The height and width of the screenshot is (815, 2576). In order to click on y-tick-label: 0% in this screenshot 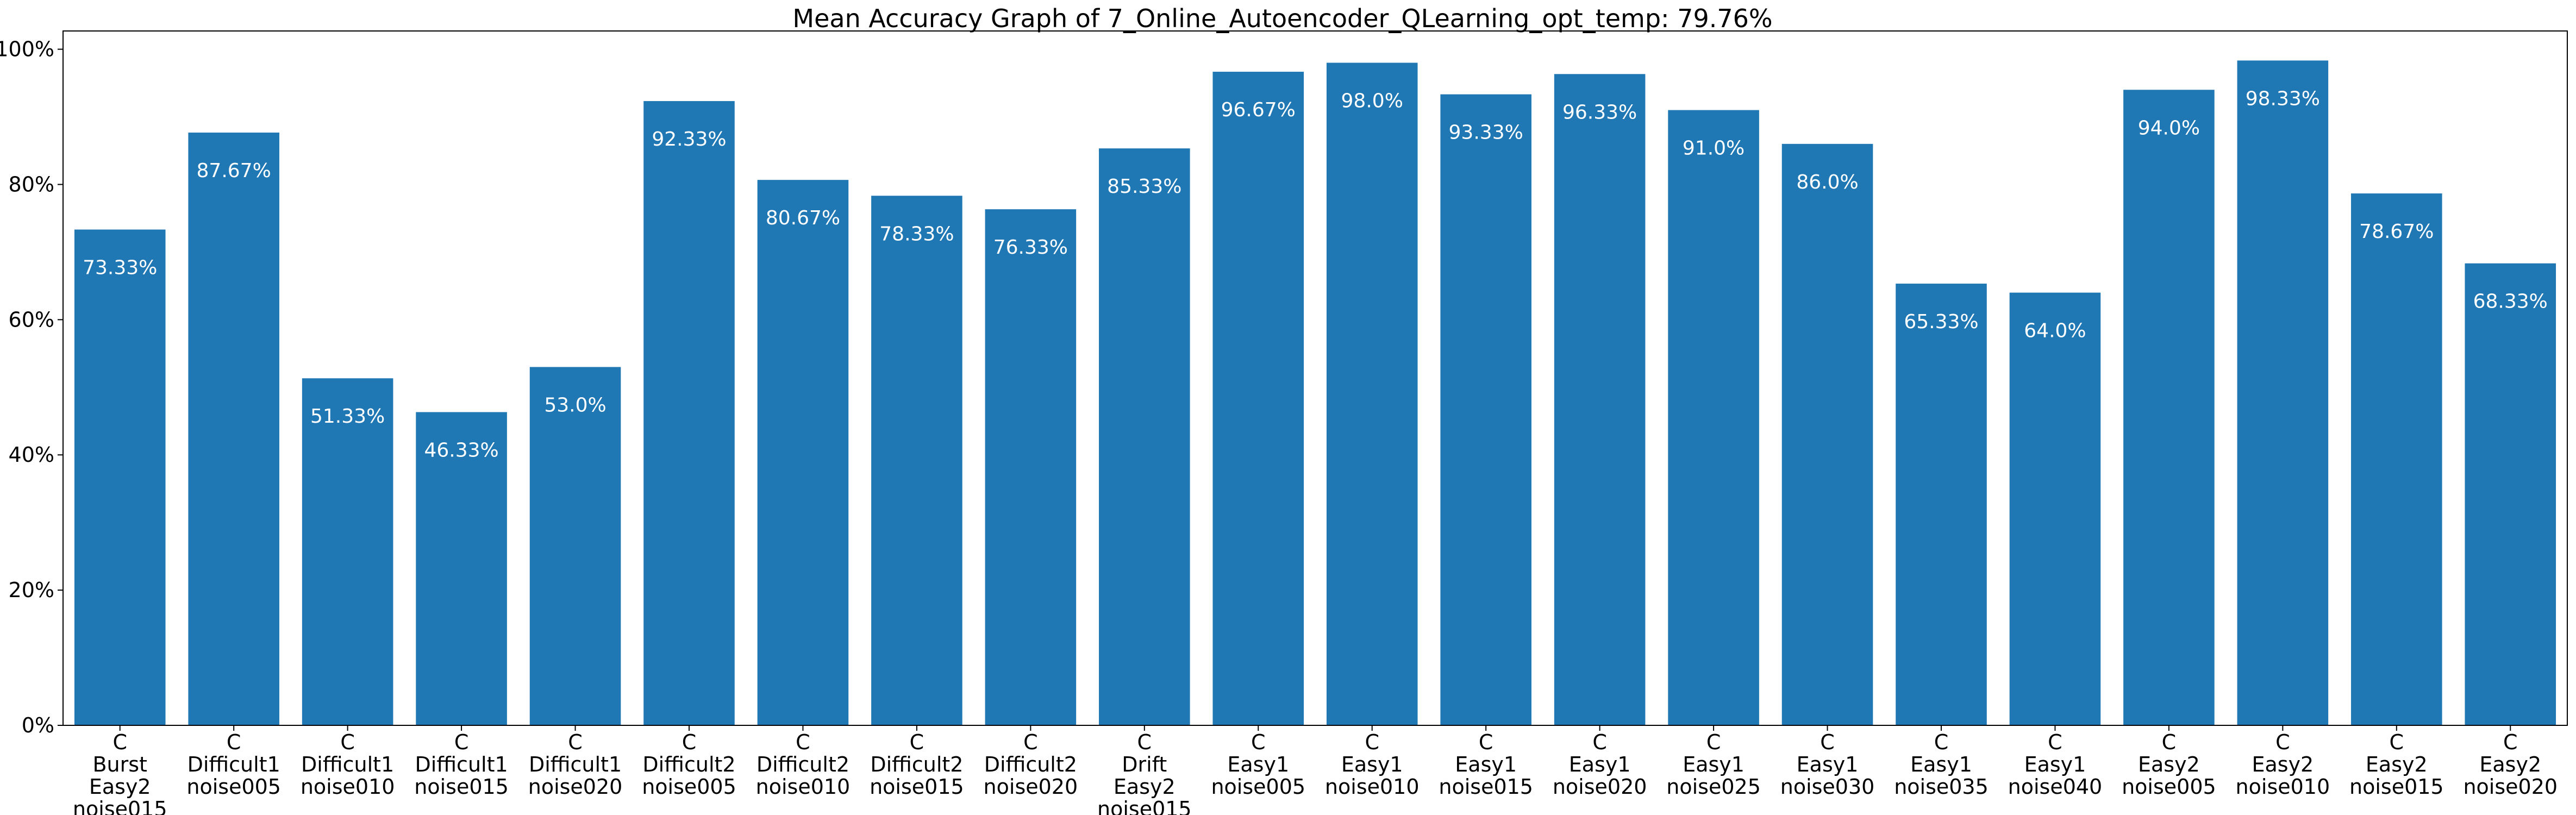, I will do `click(38, 725)`.